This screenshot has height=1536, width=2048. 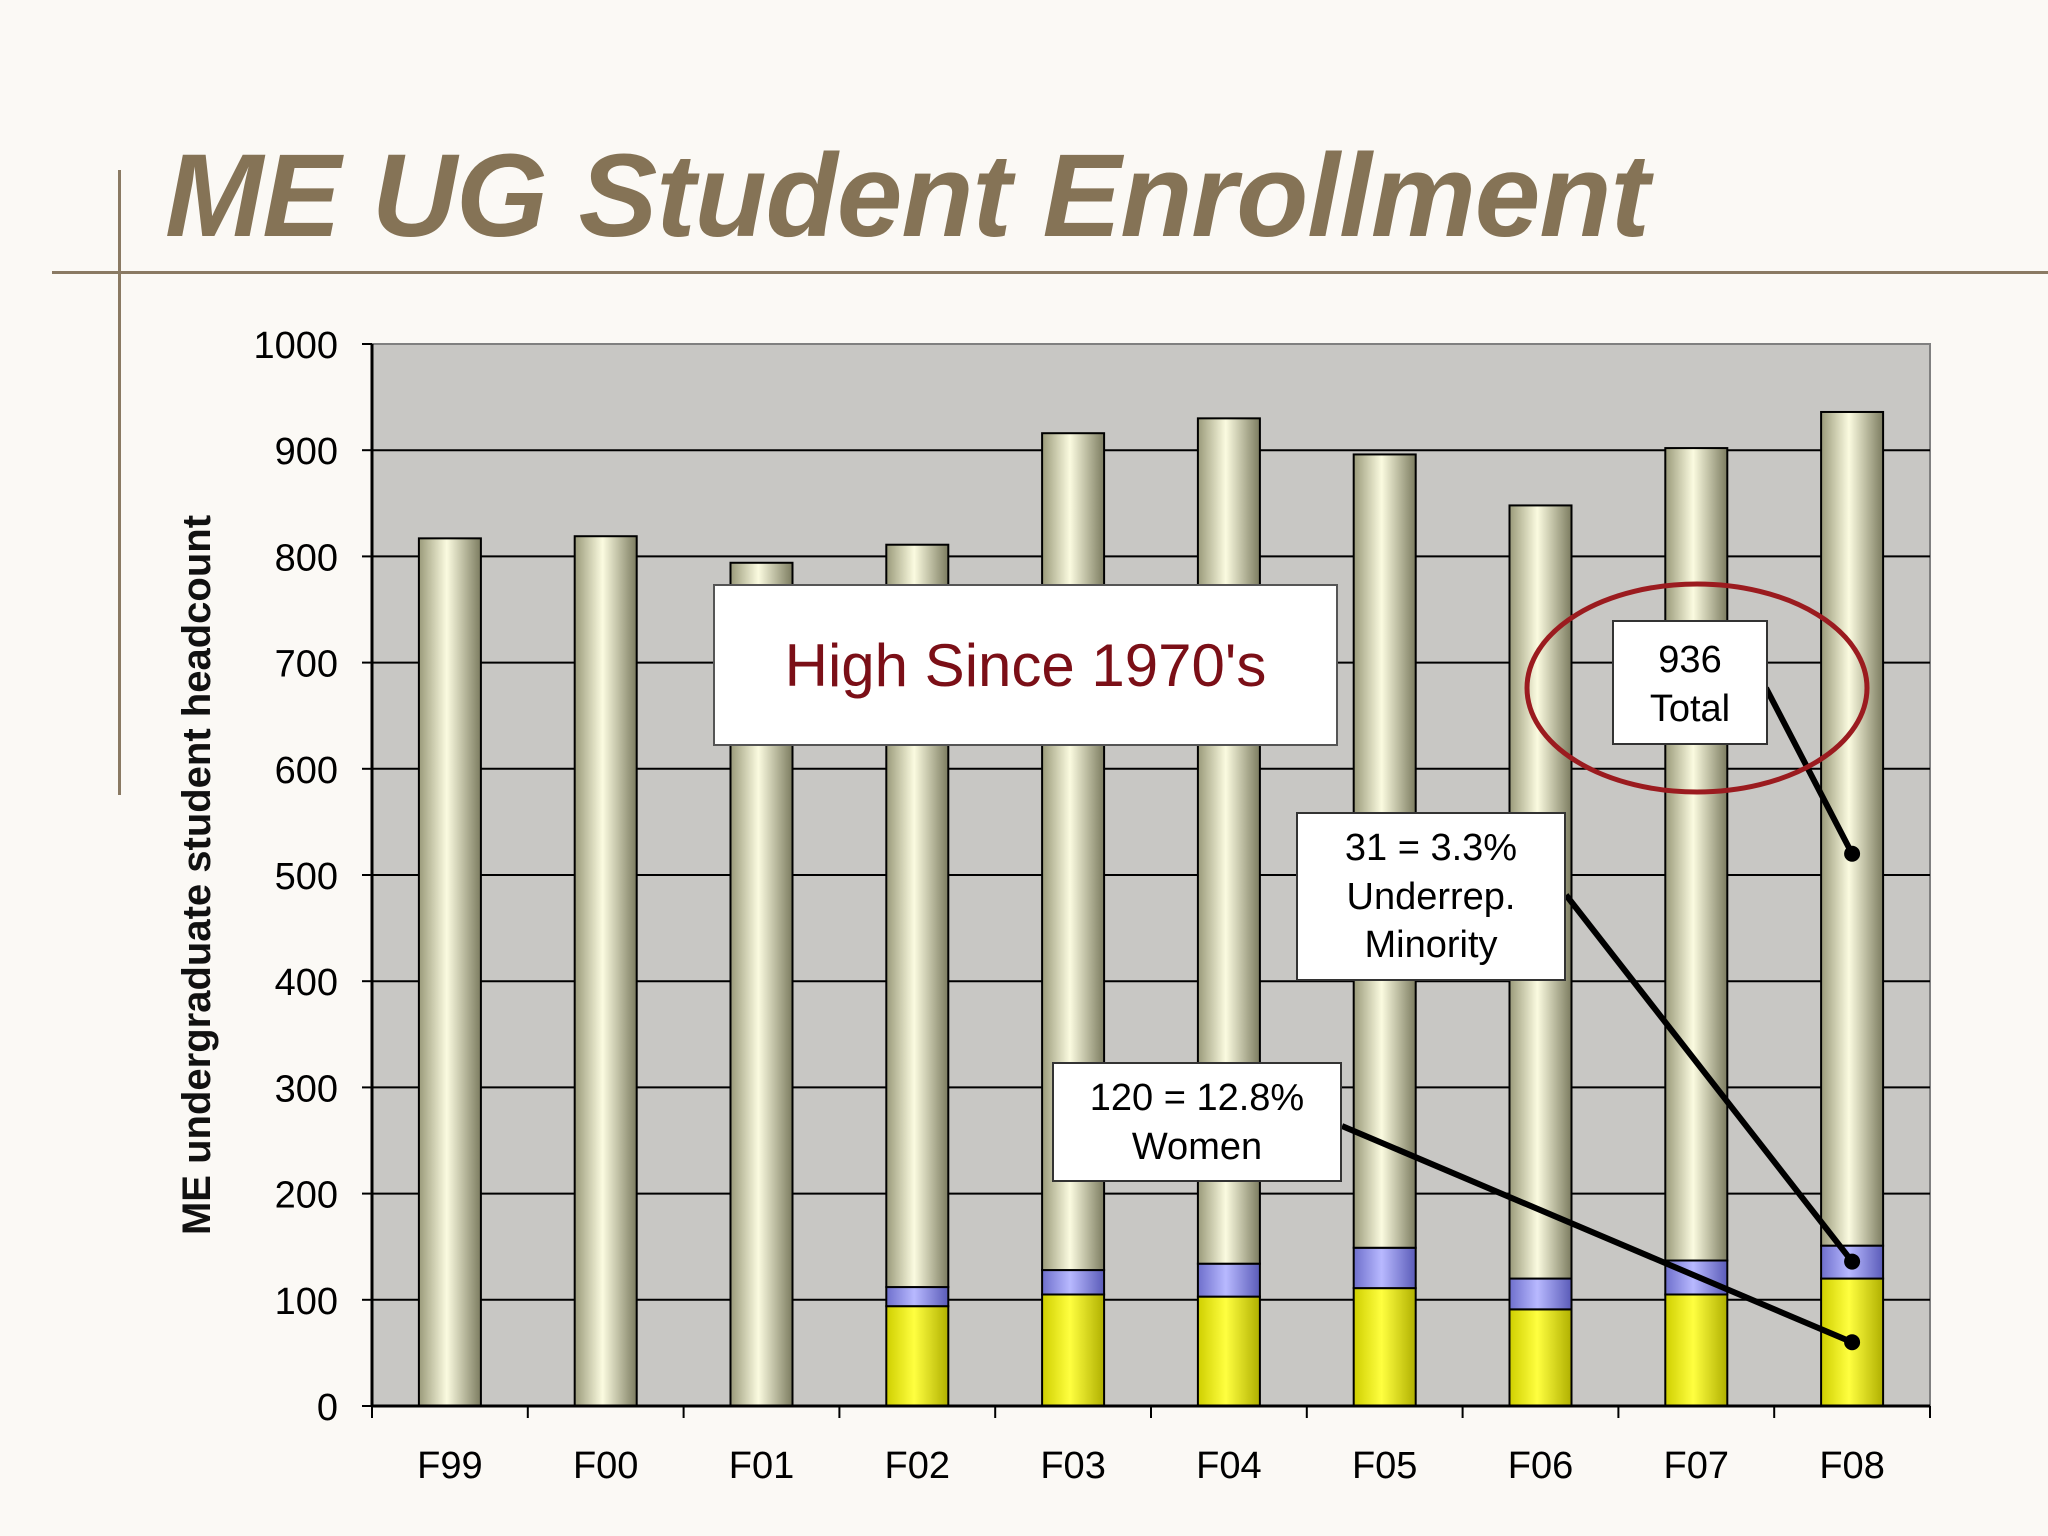 What do you see at coordinates (1384, 1466) in the screenshot?
I see `x-tick-label: F05` at bounding box center [1384, 1466].